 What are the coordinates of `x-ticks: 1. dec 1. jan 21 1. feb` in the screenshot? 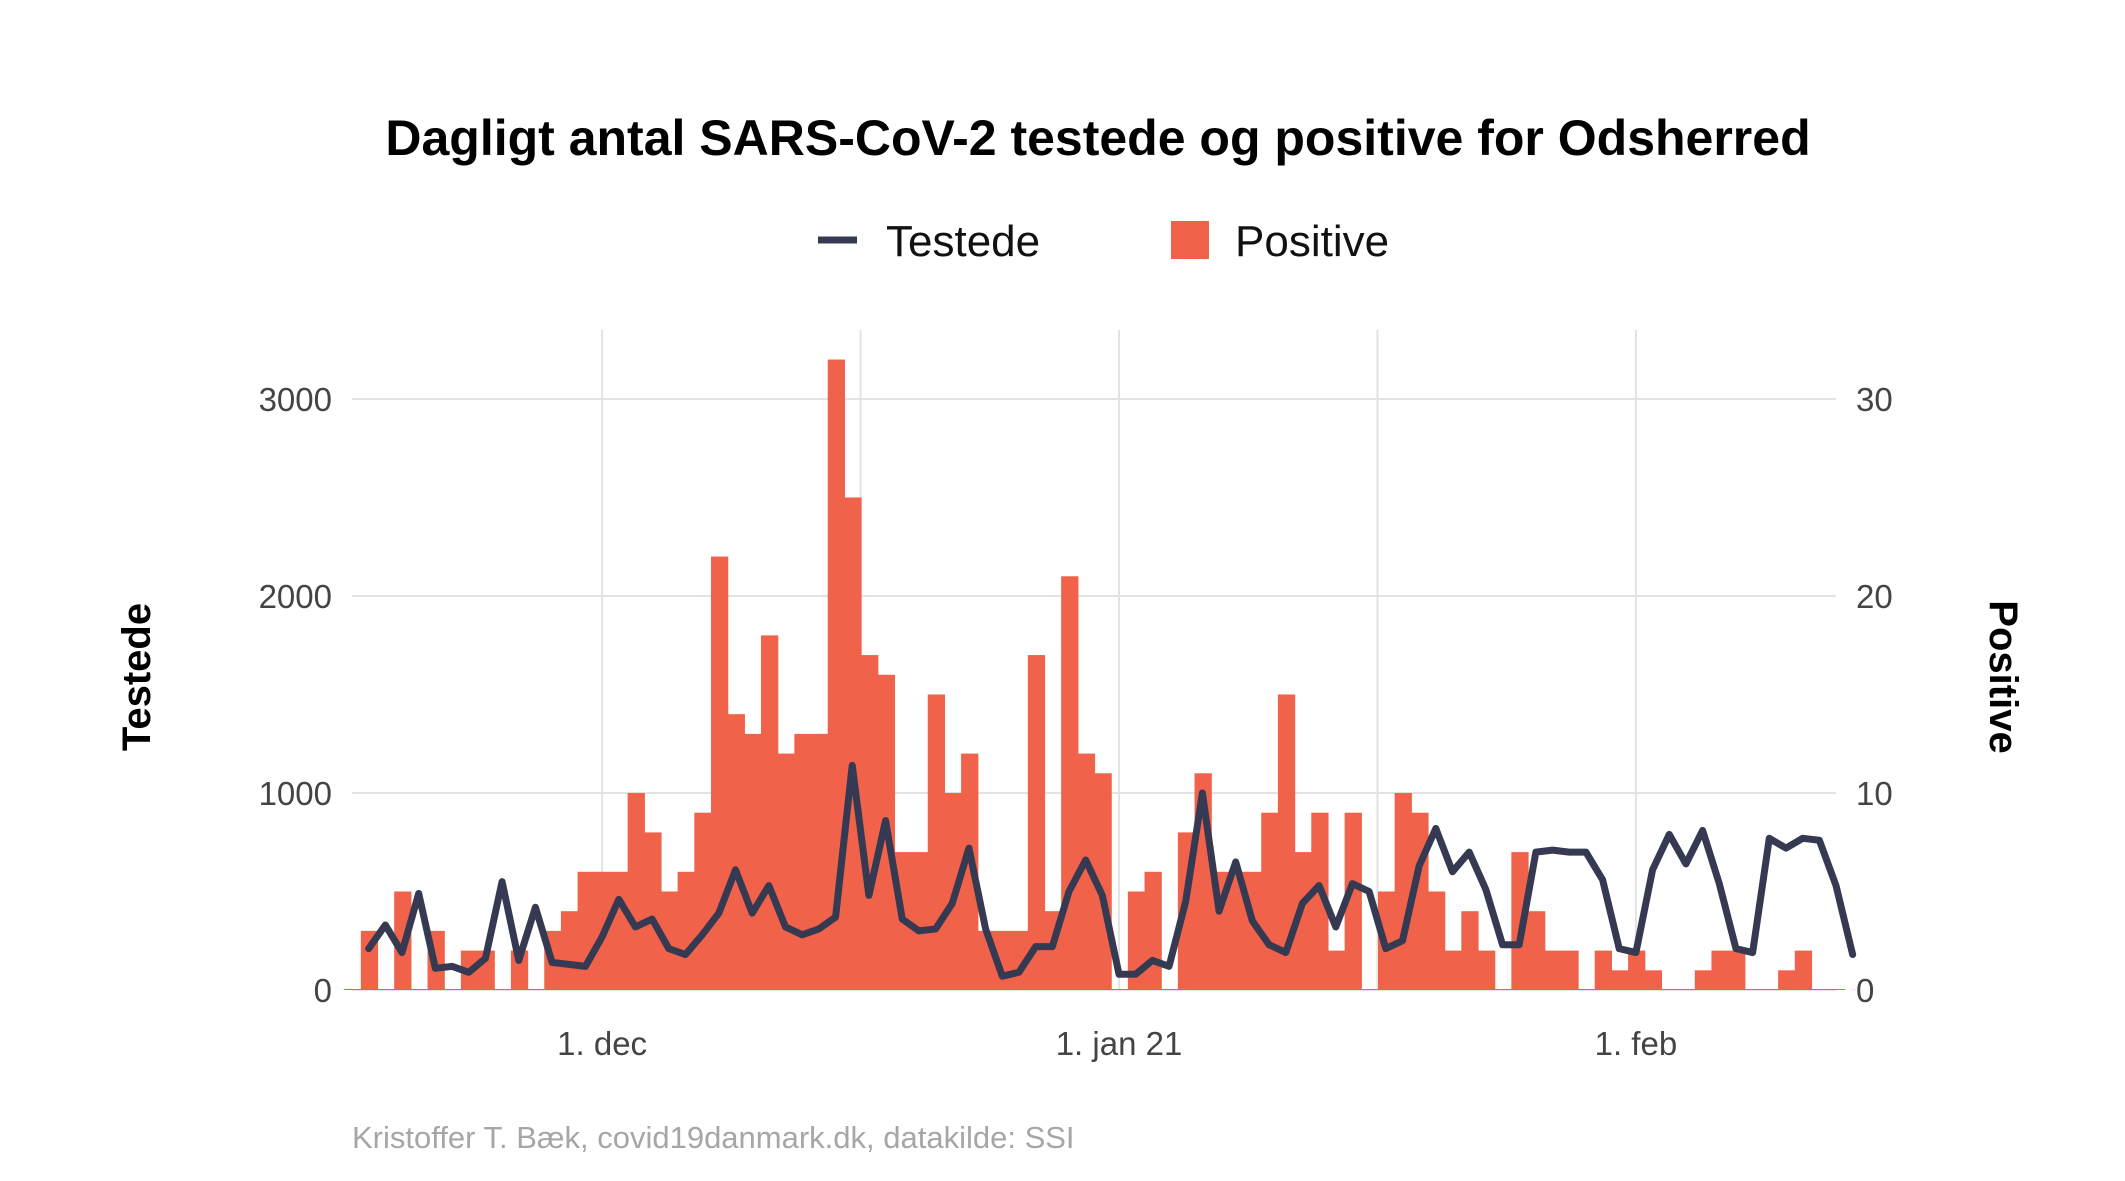 It's located at (1117, 1043).